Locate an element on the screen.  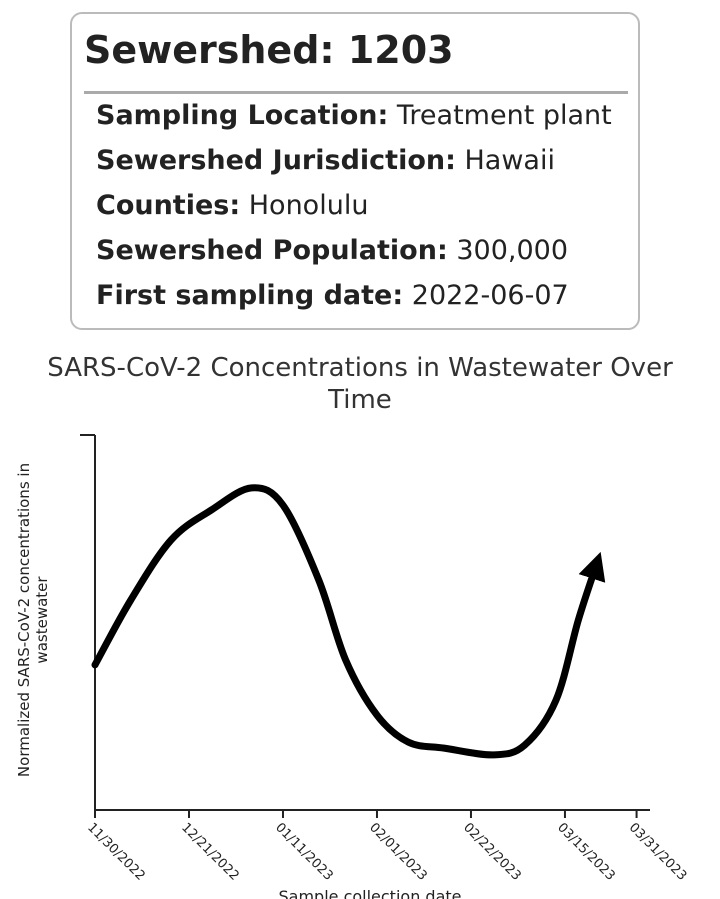
info-row: Sewershed Jurisdiction: Hawaii is located at coordinates (325, 160).